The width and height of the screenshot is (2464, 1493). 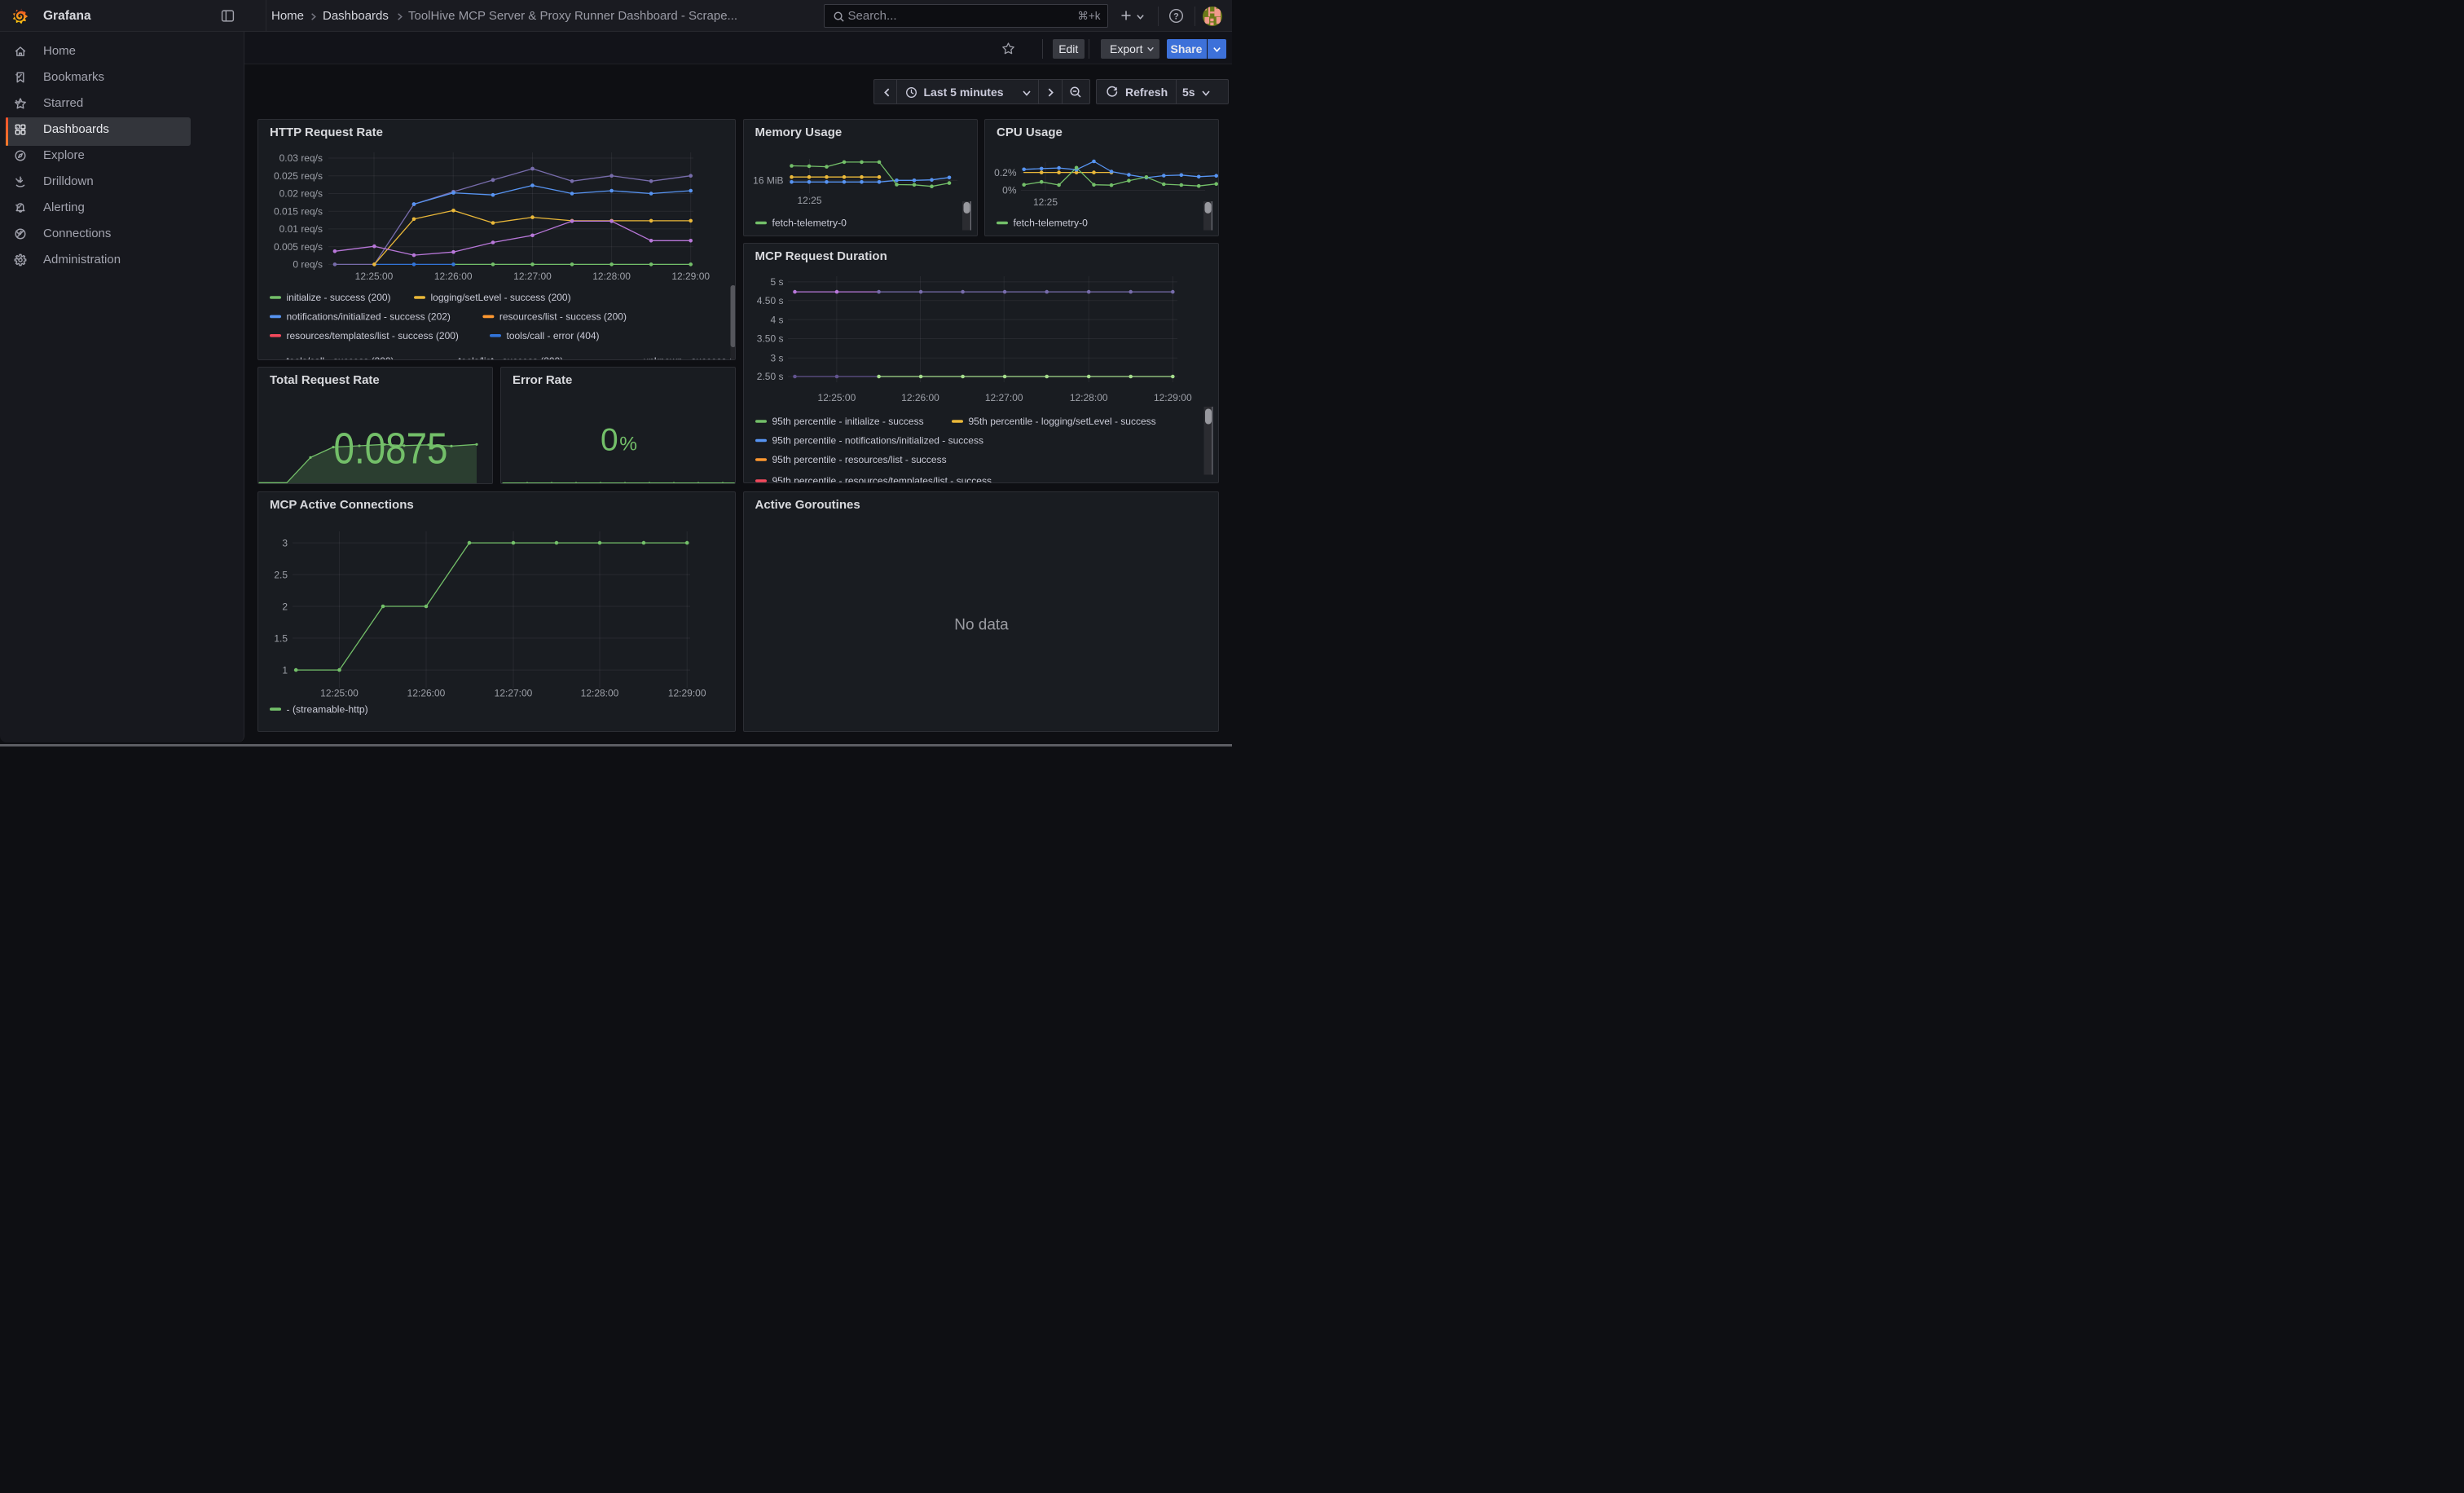 What do you see at coordinates (776, 320) in the screenshot?
I see `svg-text: 4 s` at bounding box center [776, 320].